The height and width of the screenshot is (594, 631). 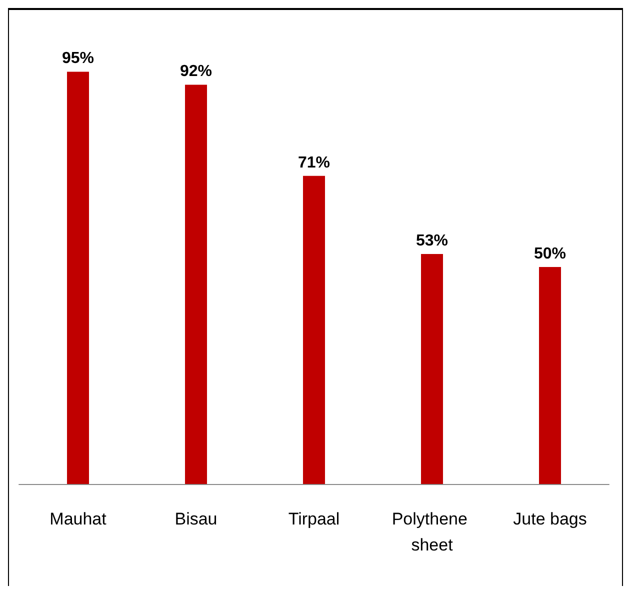 What do you see at coordinates (314, 163) in the screenshot?
I see `data-label: 71%` at bounding box center [314, 163].